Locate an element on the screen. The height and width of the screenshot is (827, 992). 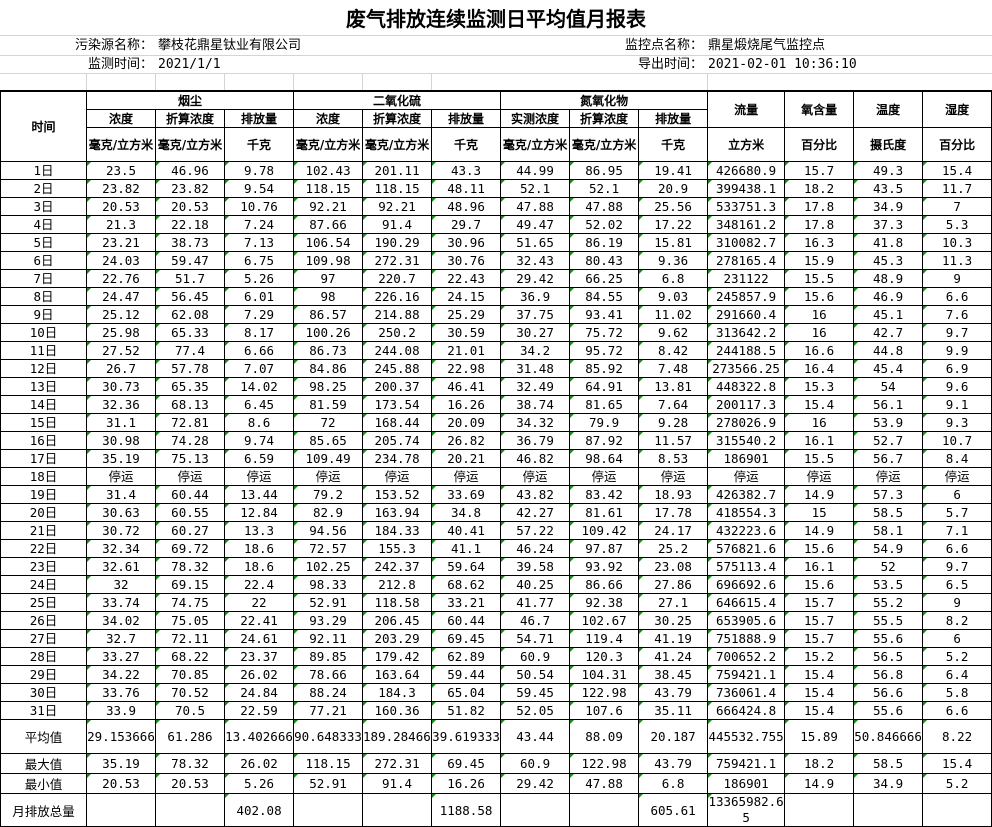
summary-cell: 1188.58 is located at coordinates (466, 810).